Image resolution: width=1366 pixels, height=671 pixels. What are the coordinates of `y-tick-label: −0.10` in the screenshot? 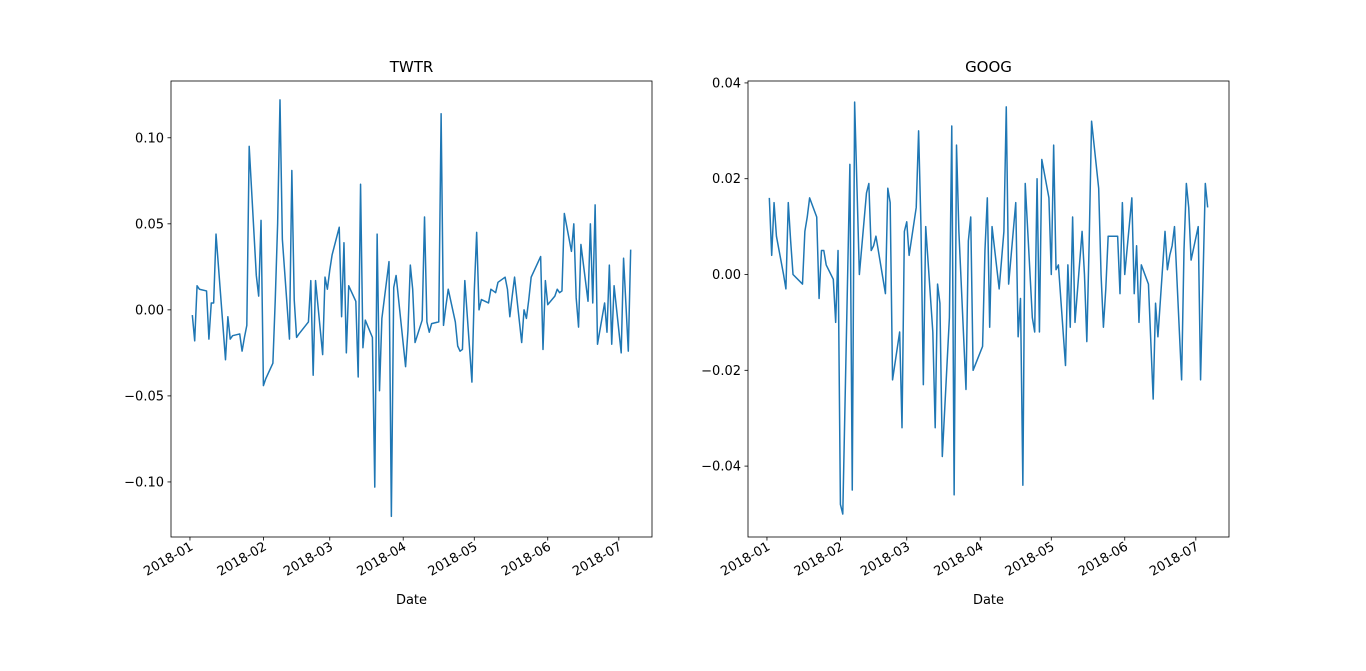 It's located at (144, 482).